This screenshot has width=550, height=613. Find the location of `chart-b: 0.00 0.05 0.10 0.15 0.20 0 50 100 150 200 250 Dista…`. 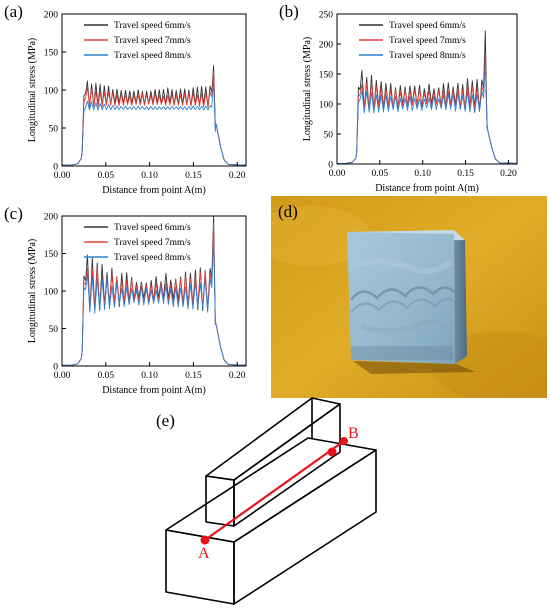

chart-b: 0.00 0.05 0.10 0.15 0.20 0 50 100 150 200 250 Dista… is located at coordinates (410, 102).